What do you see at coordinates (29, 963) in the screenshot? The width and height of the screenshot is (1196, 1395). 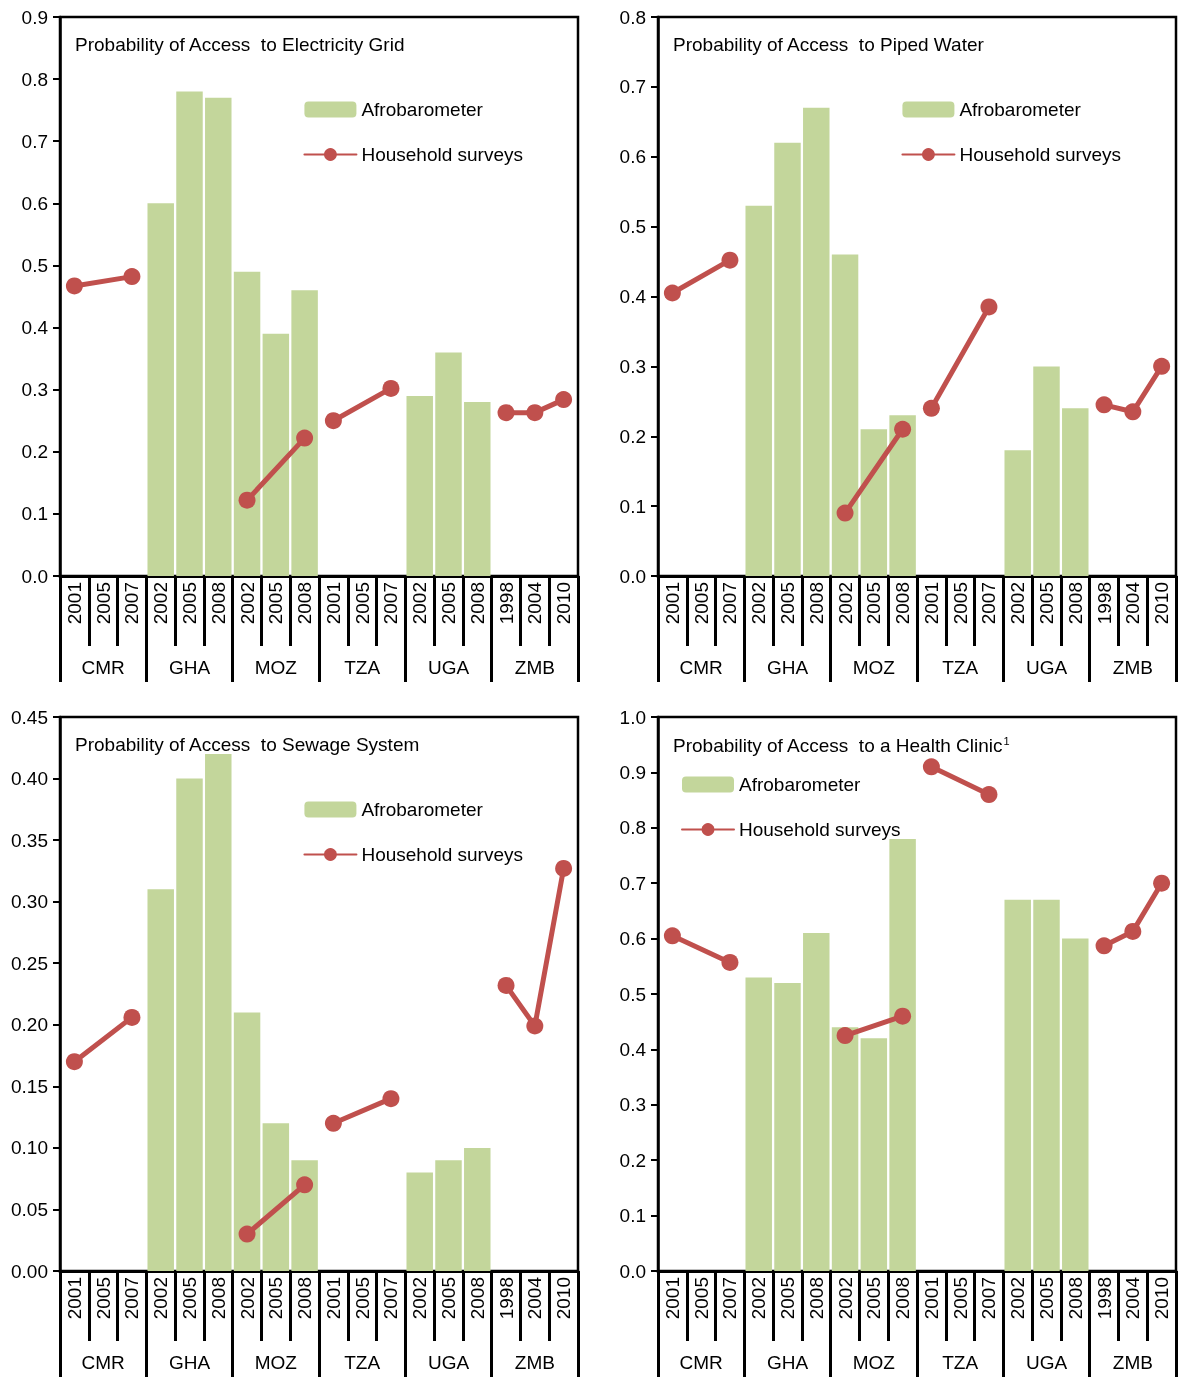 I see `y-tick-label: 0.25` at bounding box center [29, 963].